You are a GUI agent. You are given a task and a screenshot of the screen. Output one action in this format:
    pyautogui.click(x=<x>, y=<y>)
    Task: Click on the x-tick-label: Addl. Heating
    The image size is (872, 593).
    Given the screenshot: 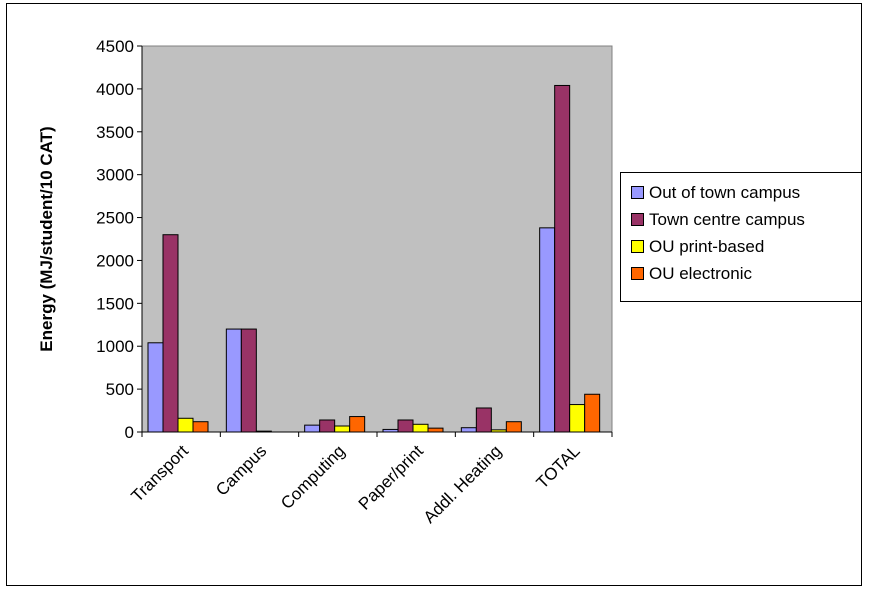 What is the action you would take?
    pyautogui.click(x=463, y=484)
    